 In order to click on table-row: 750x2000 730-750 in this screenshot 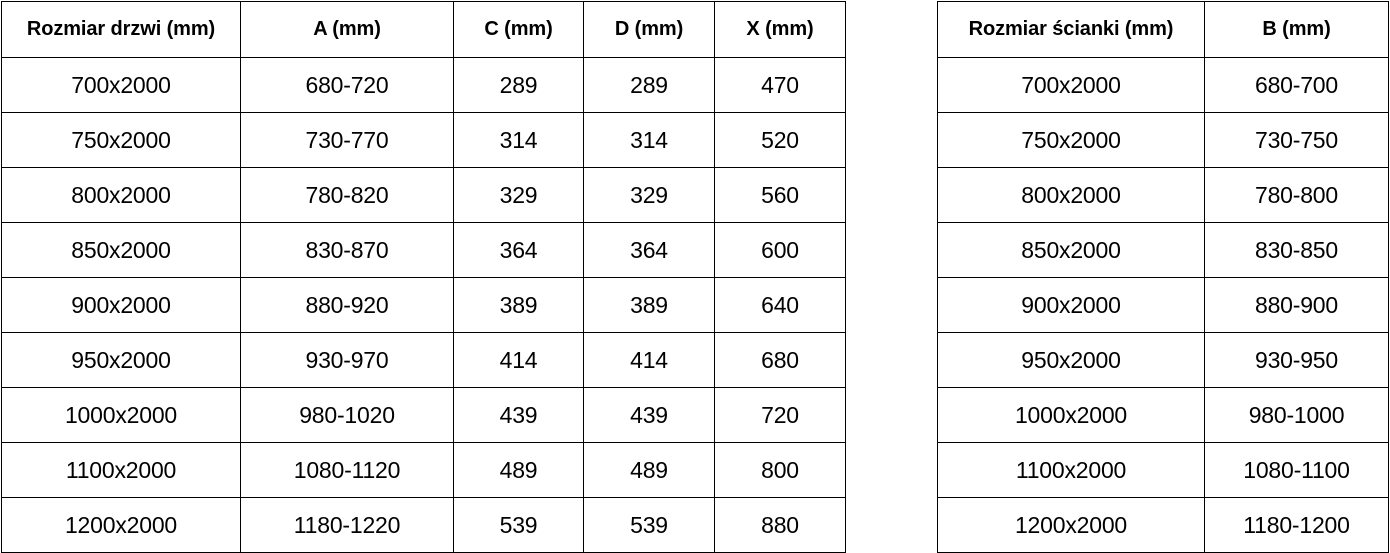, I will do `click(1163, 140)`.